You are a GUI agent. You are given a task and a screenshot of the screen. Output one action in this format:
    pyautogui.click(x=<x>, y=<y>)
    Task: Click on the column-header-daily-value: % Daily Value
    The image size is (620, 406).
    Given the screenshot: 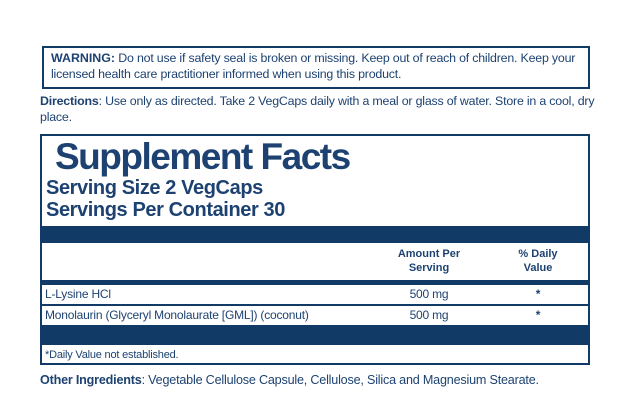 What is the action you would take?
    pyautogui.click(x=538, y=261)
    